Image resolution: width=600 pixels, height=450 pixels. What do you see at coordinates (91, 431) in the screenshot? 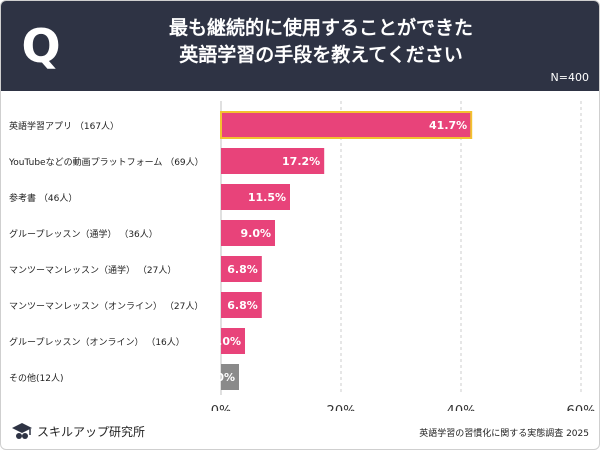
I see `brand-name: スキルアップ研究所` at bounding box center [91, 431].